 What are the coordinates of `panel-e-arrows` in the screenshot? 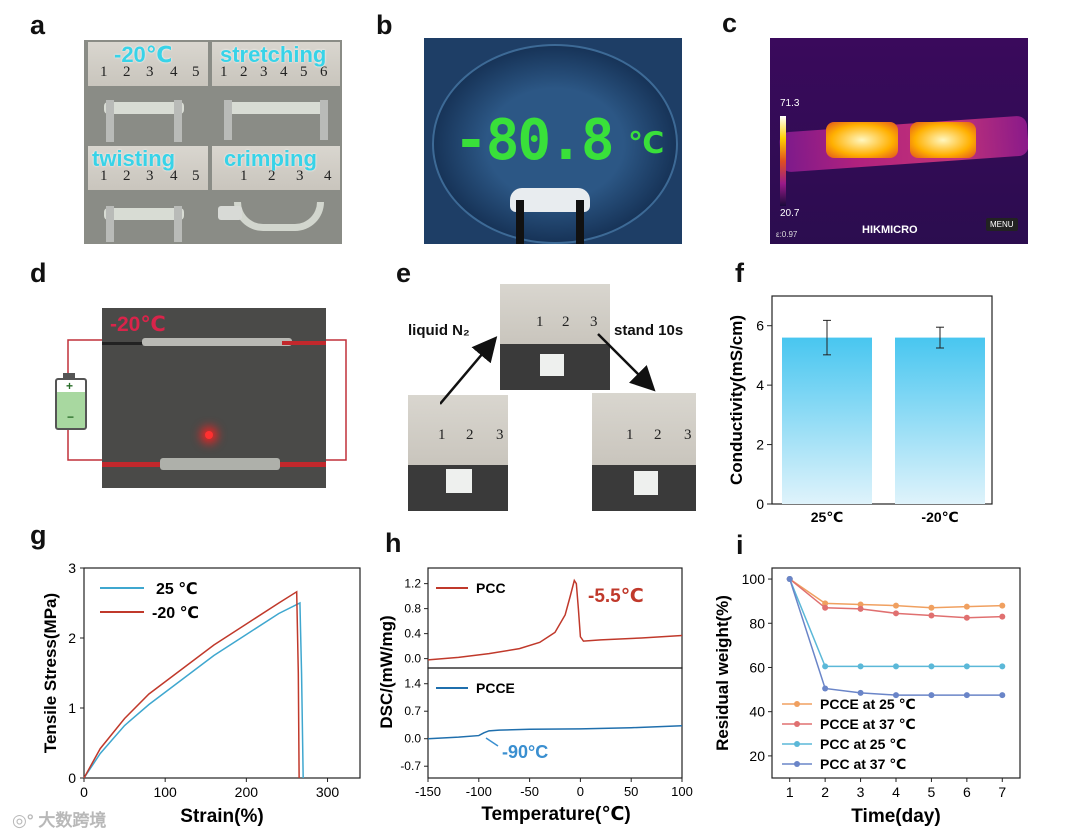 It's located at (548, 369).